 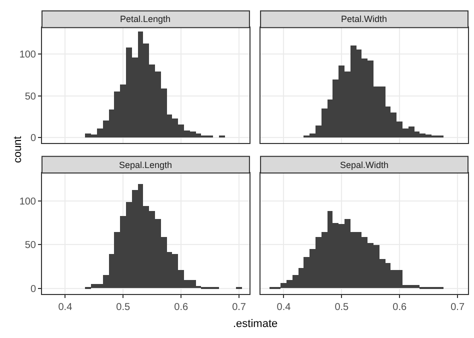 I want to click on chart-title: Petal.Length, so click(x=145, y=19).